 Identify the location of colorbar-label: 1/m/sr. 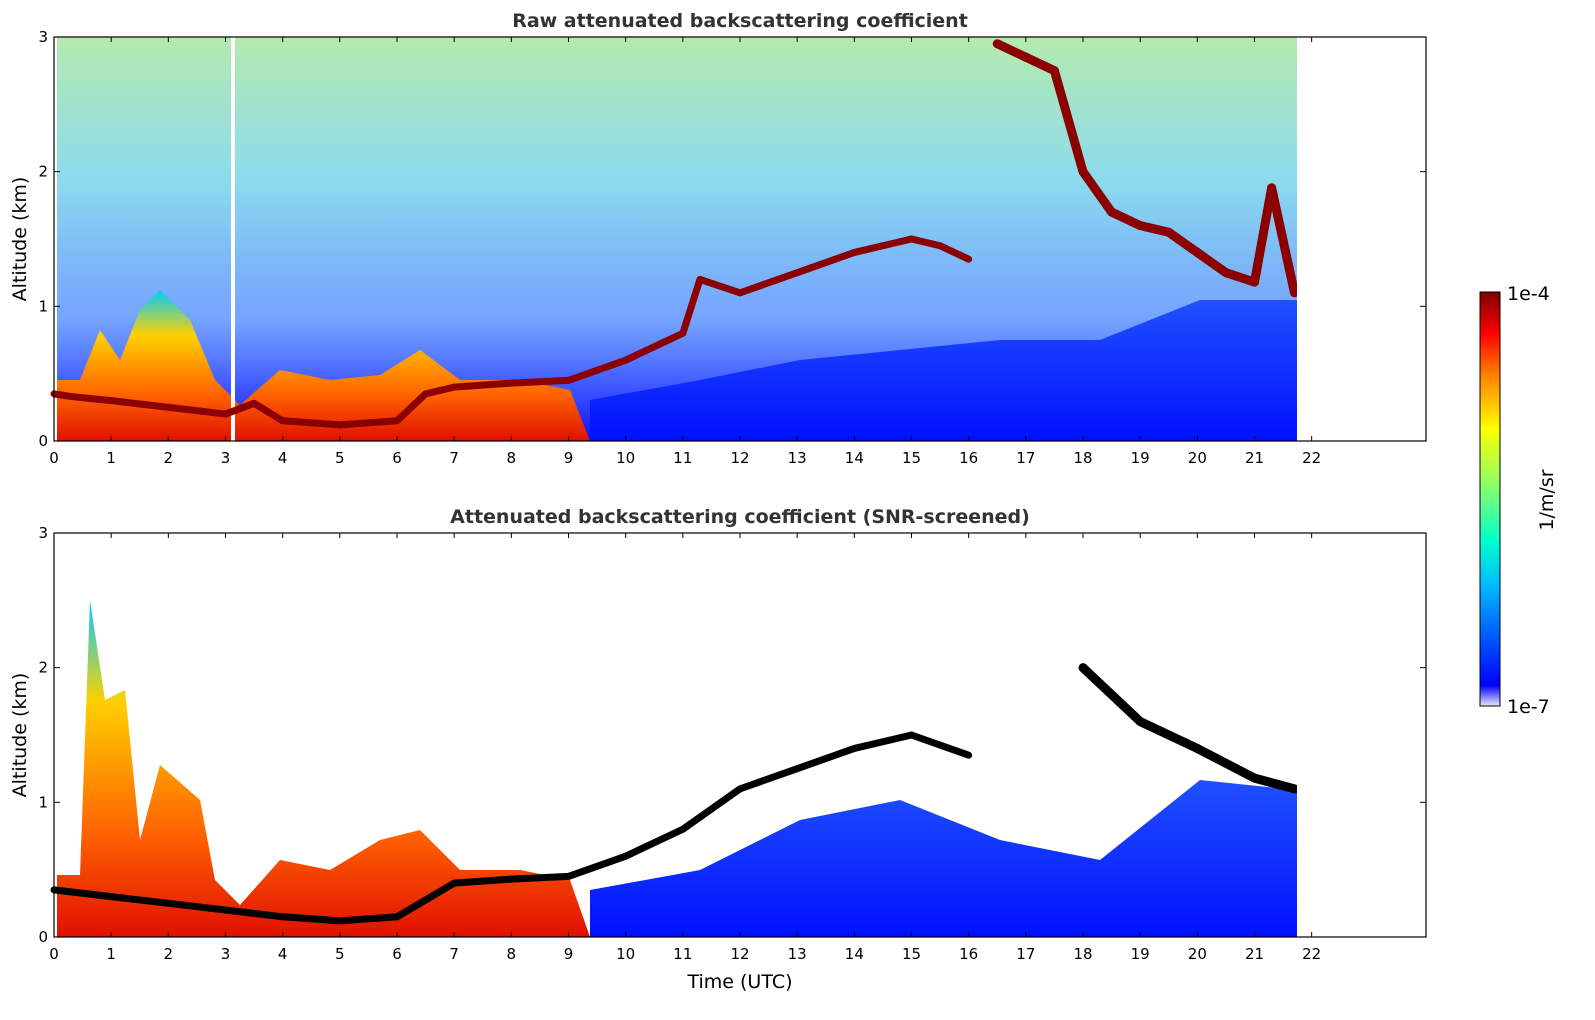
(1547, 499).